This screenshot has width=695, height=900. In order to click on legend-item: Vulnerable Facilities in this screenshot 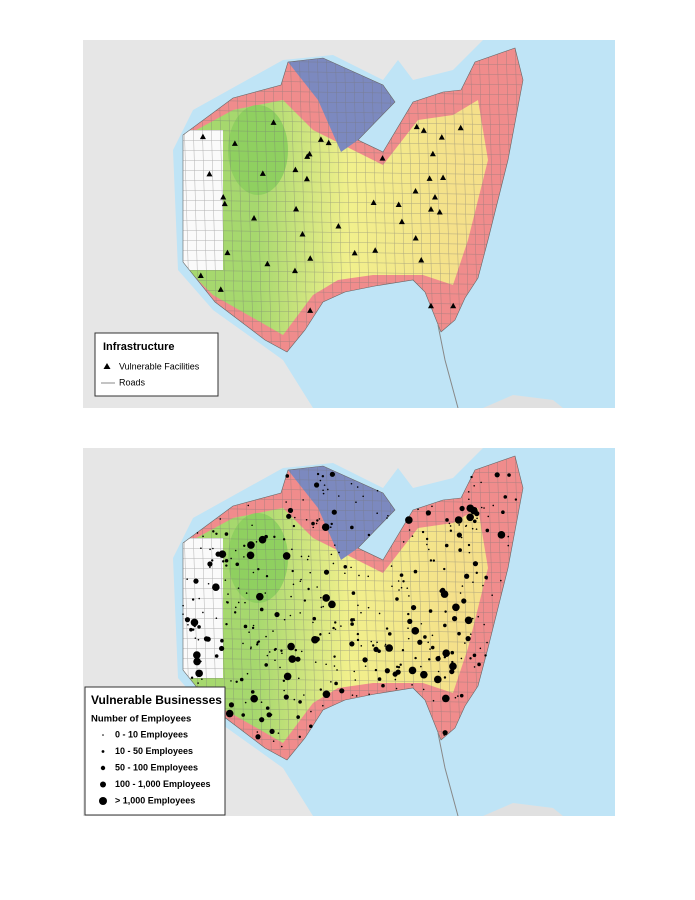, I will do `click(159, 366)`.